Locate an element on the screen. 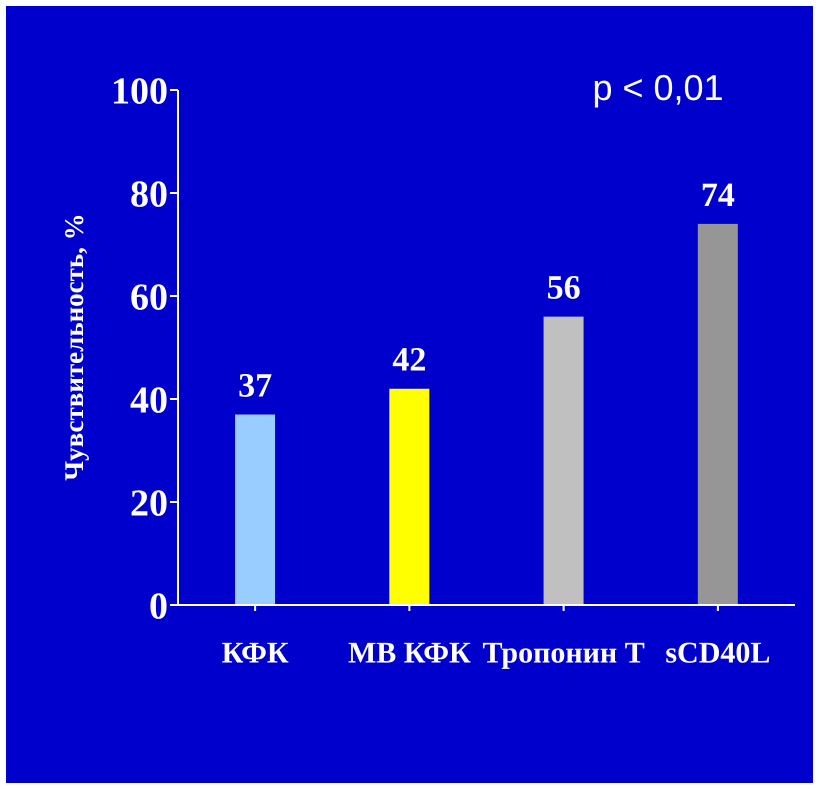  y-axis-title: Чувствительность, % is located at coordinates (74, 347).